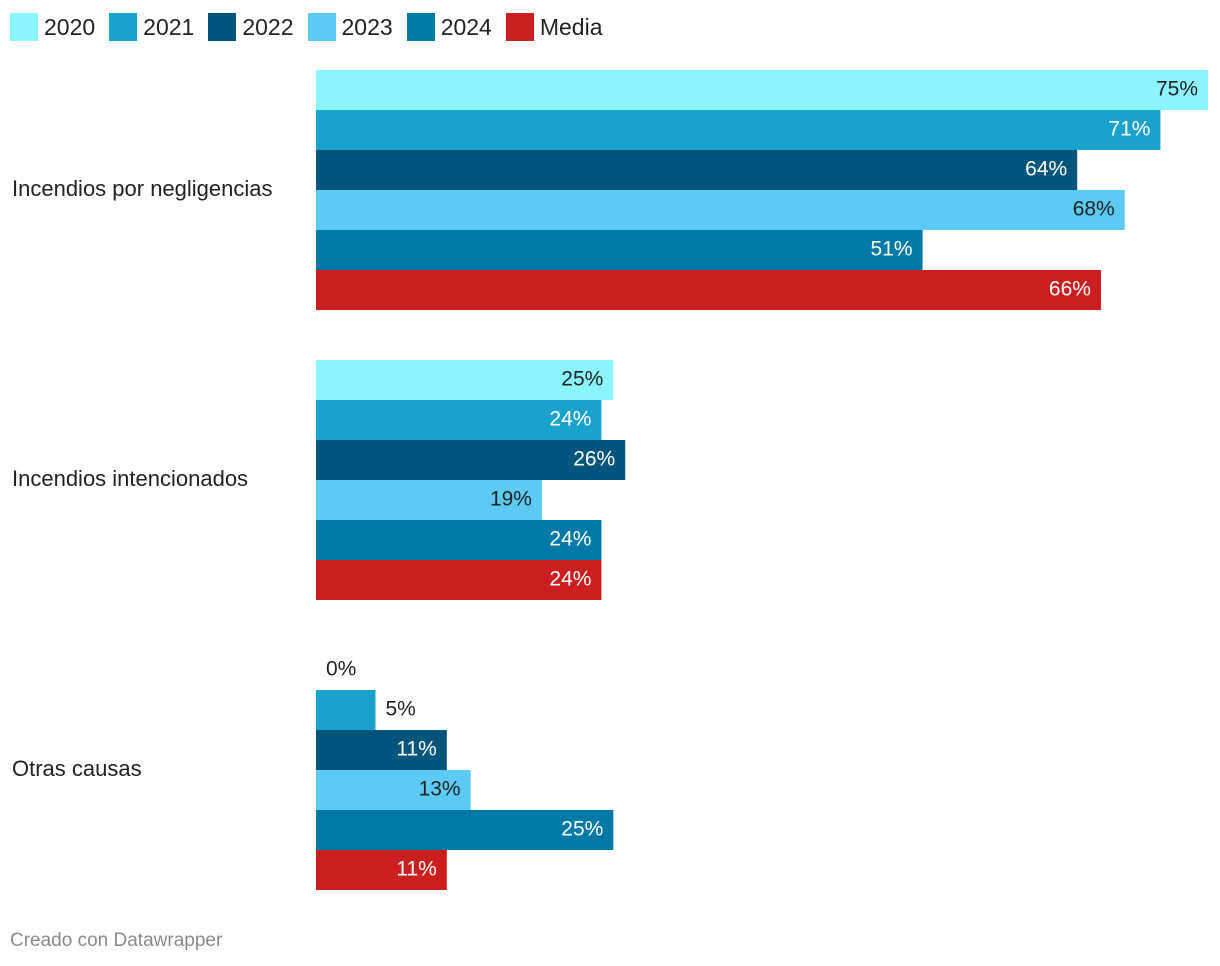  What do you see at coordinates (892, 249) in the screenshot?
I see `bar-value-label: 51%` at bounding box center [892, 249].